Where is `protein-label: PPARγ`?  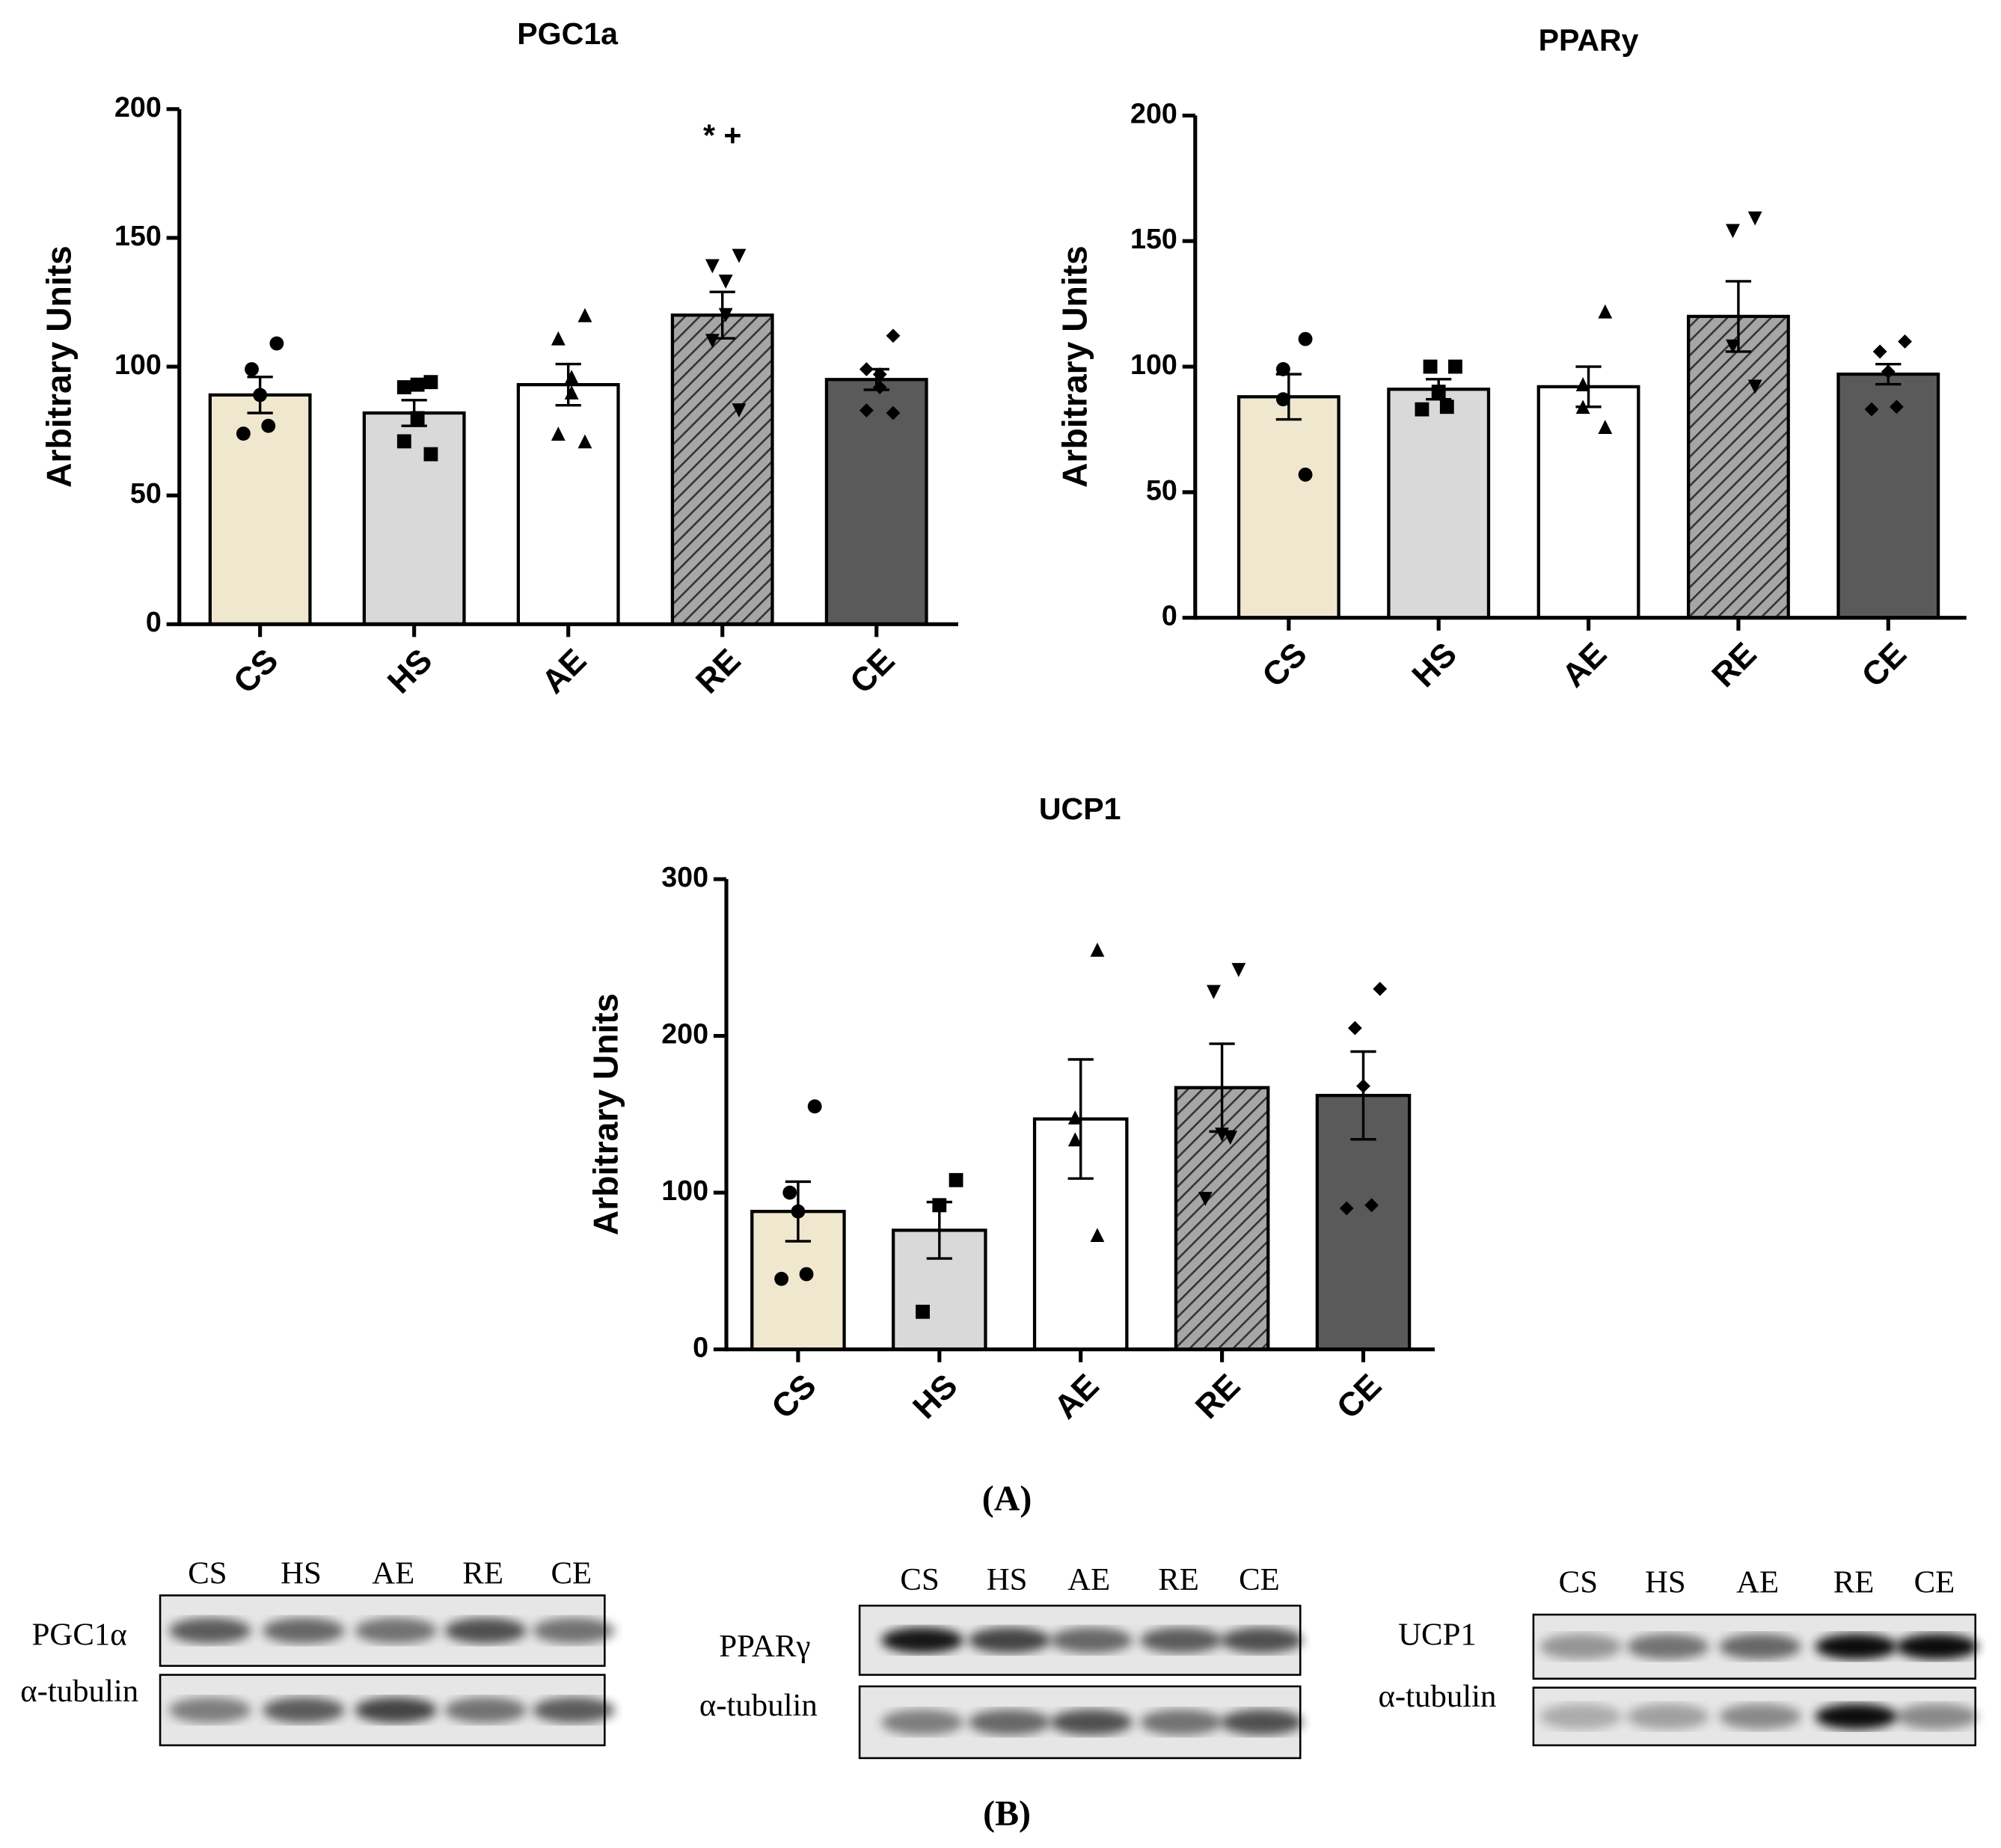 protein-label: PPARγ is located at coordinates (764, 1646).